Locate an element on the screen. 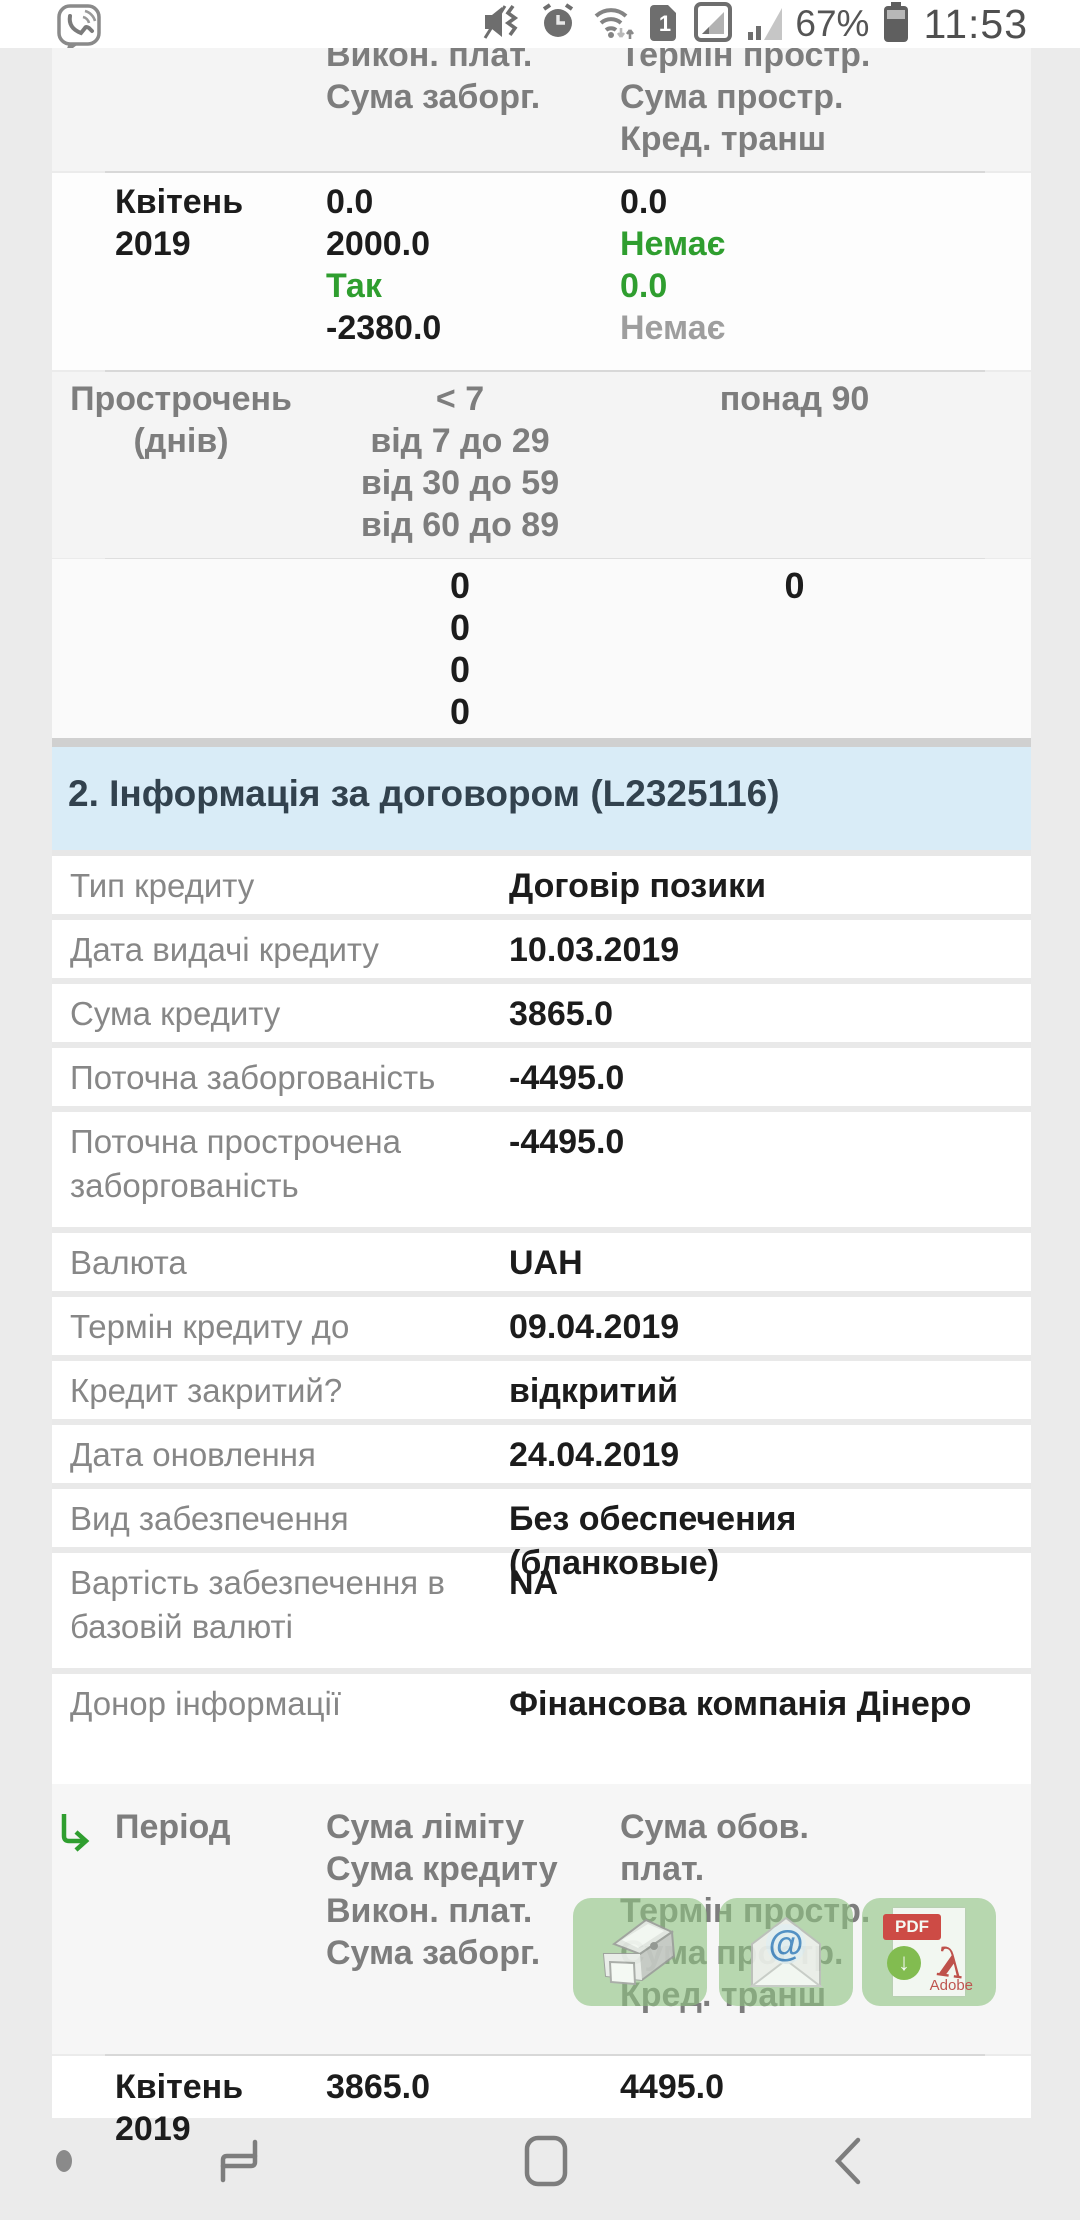  kv-label: Тип кредиту is located at coordinates (162, 885).